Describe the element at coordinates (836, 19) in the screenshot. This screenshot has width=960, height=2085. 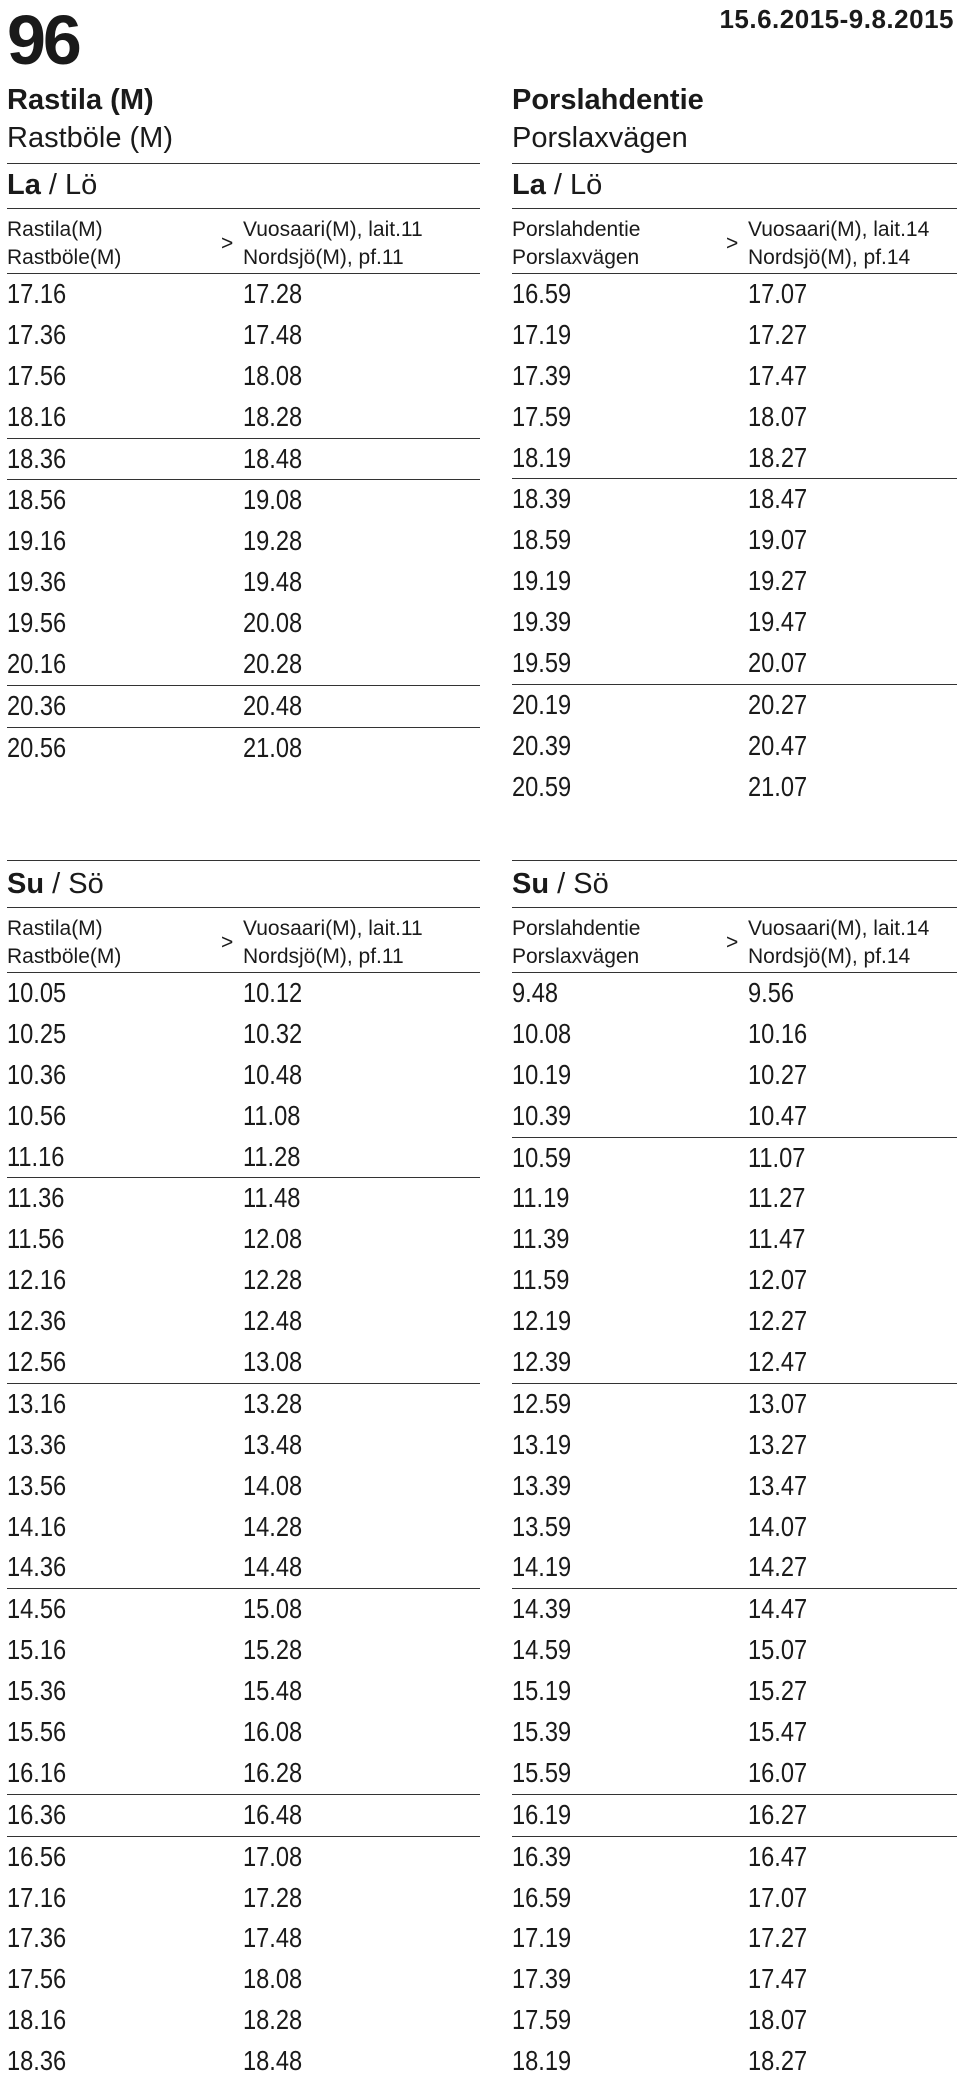
I see `validity-period: 15.6.2015-9.8.2015` at that location.